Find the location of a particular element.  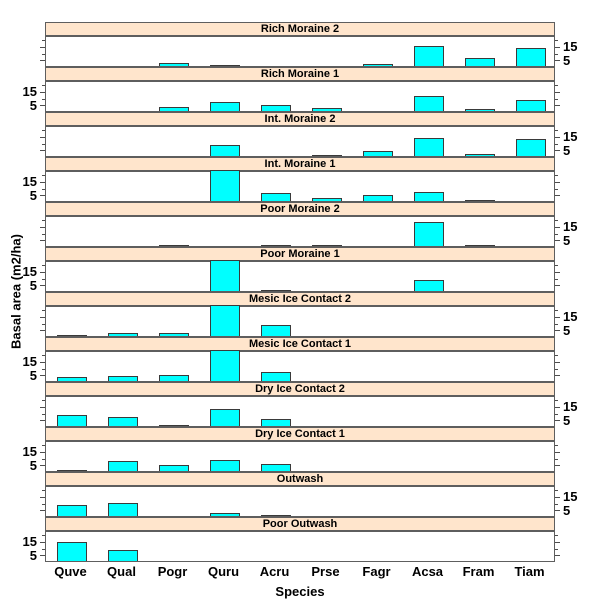

panel-strip: Mesic Ice Contact 1 is located at coordinates (300, 344).